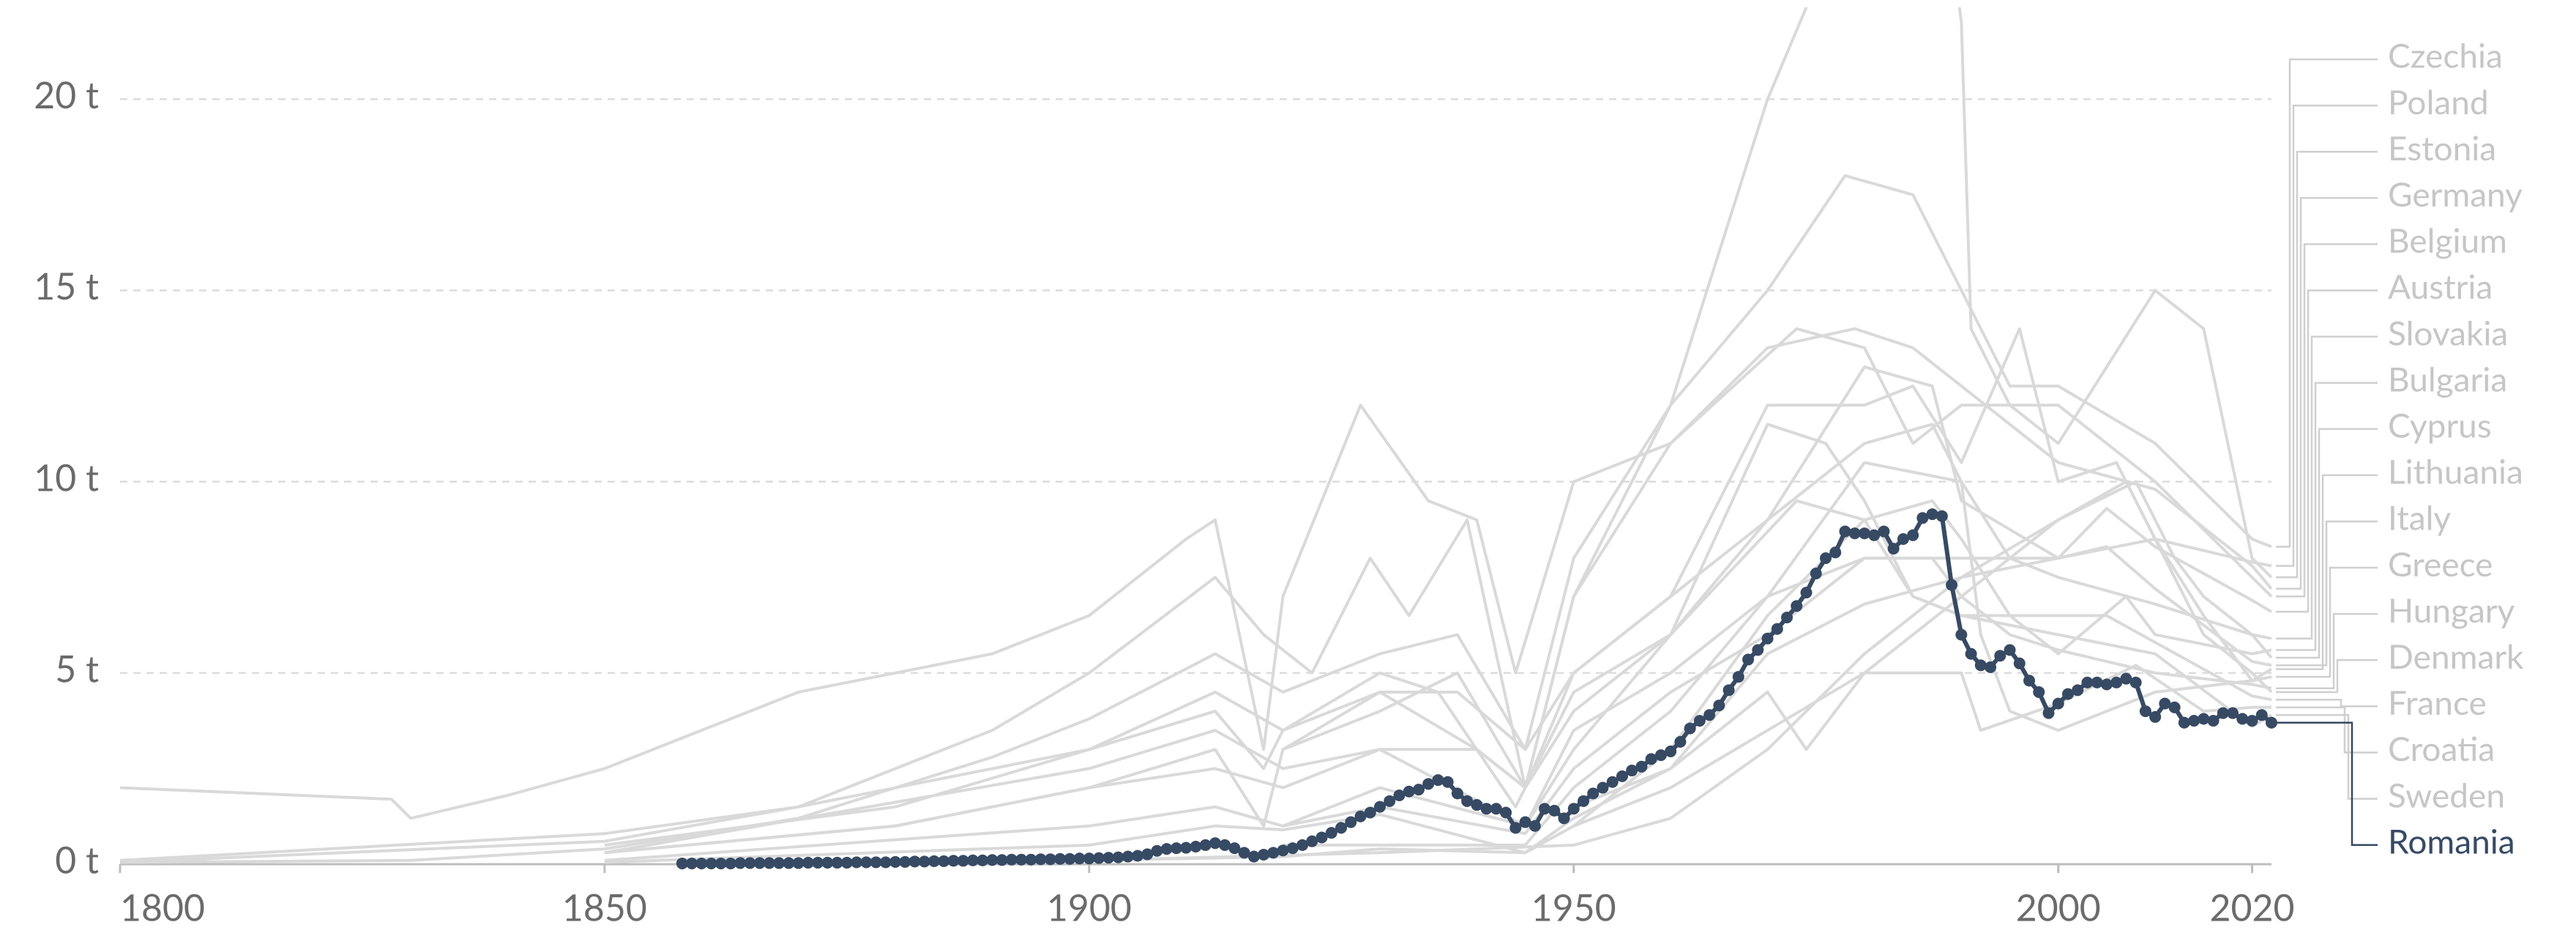 The width and height of the screenshot is (2576, 936). Describe the element at coordinates (2442, 147) in the screenshot. I see `legend-label: Estonia` at that location.